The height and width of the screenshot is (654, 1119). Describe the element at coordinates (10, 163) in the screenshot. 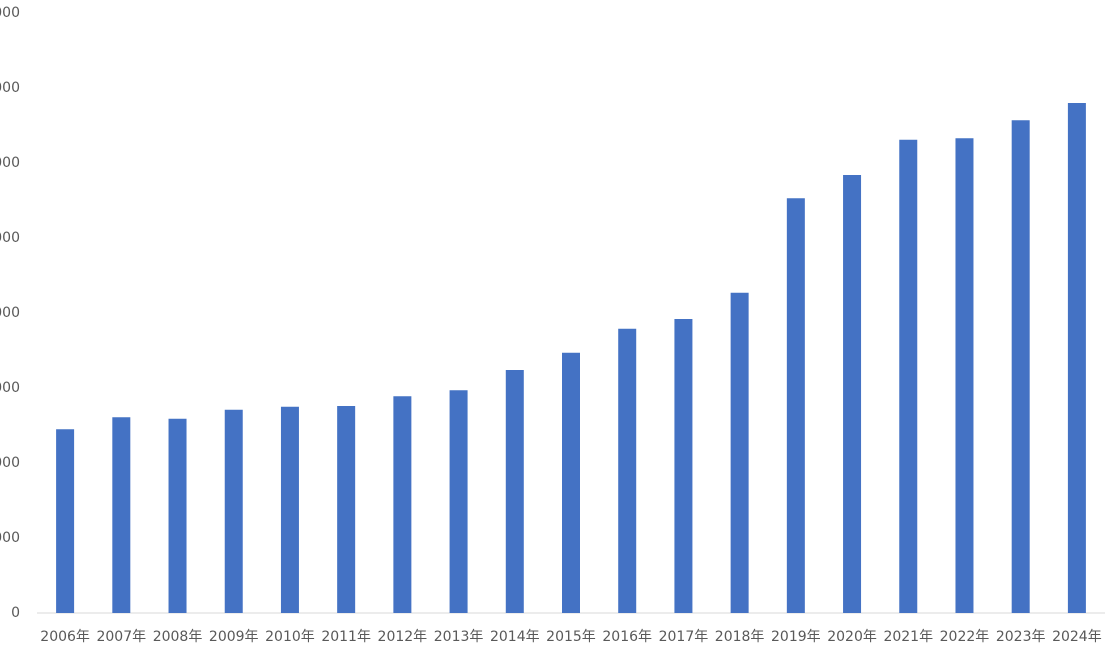

I see `y-tick-label: 6000` at that location.